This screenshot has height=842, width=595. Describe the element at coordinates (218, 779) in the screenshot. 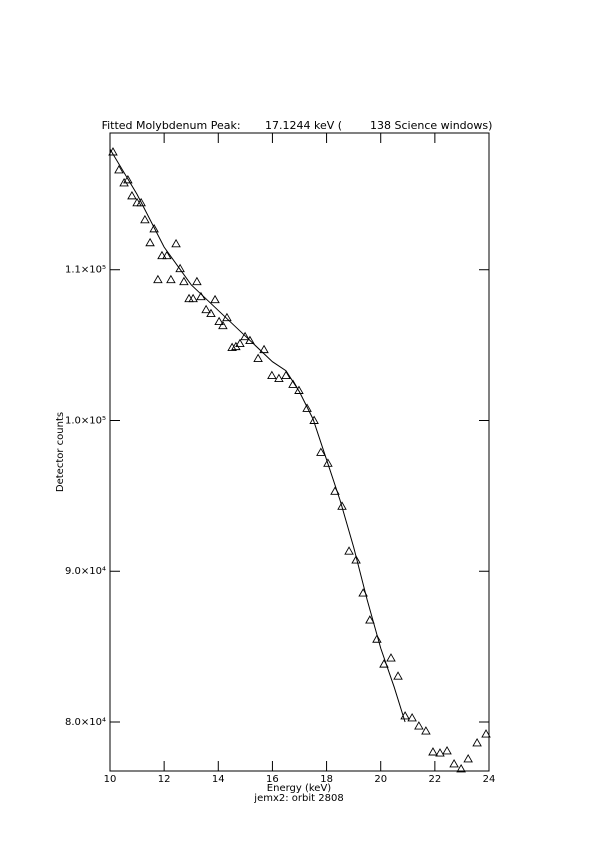

I see `x-tick-label: 14` at that location.